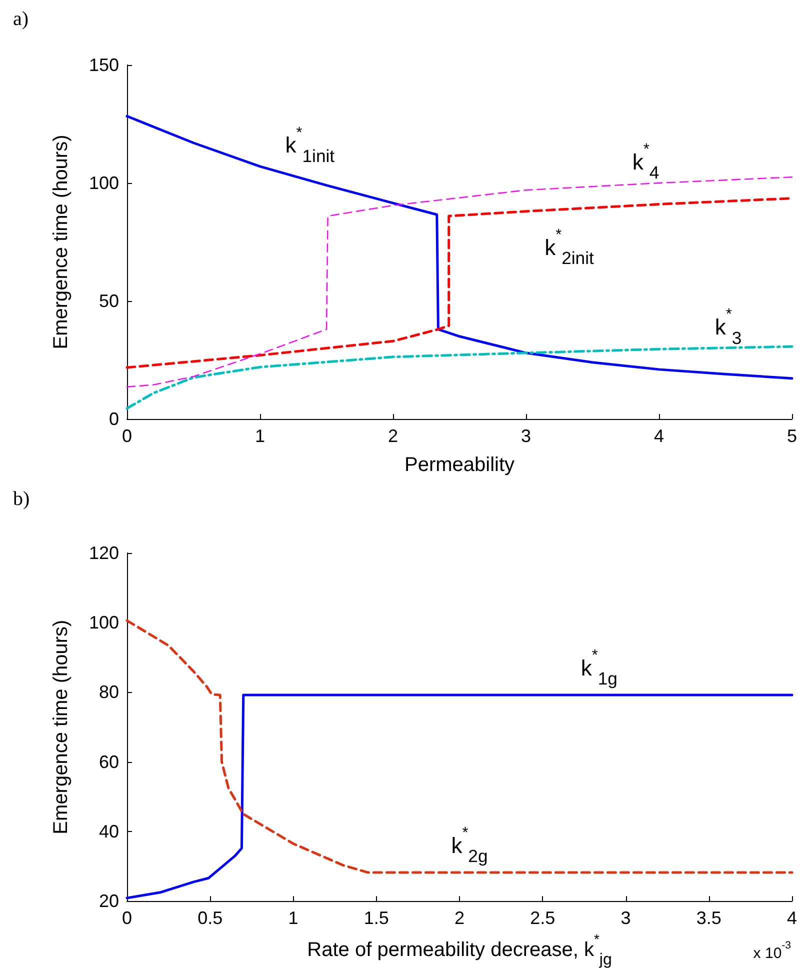 The height and width of the screenshot is (973, 803). Describe the element at coordinates (569, 247) in the screenshot. I see `series-label: k*2init` at that location.